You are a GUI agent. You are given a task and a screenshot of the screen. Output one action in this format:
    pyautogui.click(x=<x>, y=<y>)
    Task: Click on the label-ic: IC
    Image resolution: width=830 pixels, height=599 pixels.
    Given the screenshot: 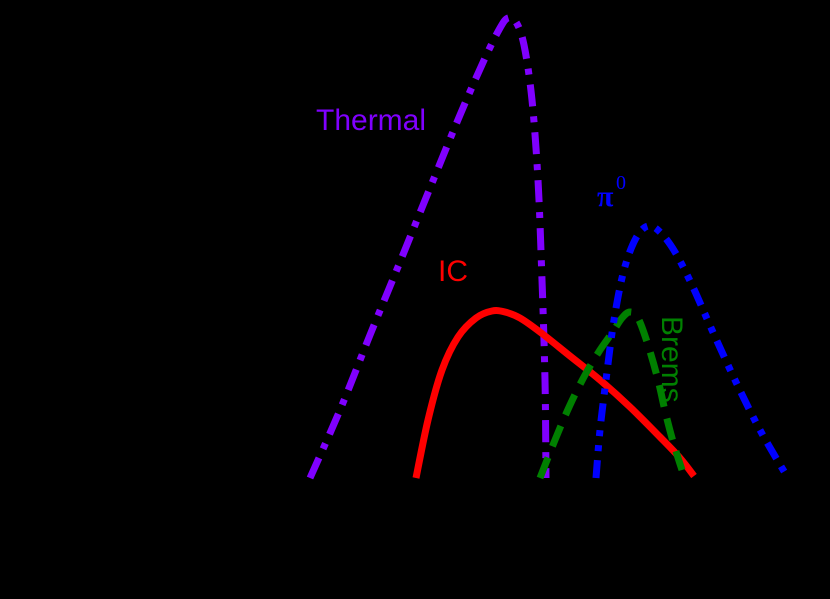 What is the action you would take?
    pyautogui.click(x=453, y=271)
    